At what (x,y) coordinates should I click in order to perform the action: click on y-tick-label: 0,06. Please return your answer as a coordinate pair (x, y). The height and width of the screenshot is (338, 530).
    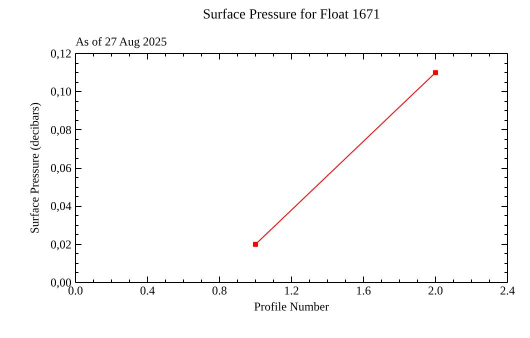
    Looking at the image, I should click on (61, 168).